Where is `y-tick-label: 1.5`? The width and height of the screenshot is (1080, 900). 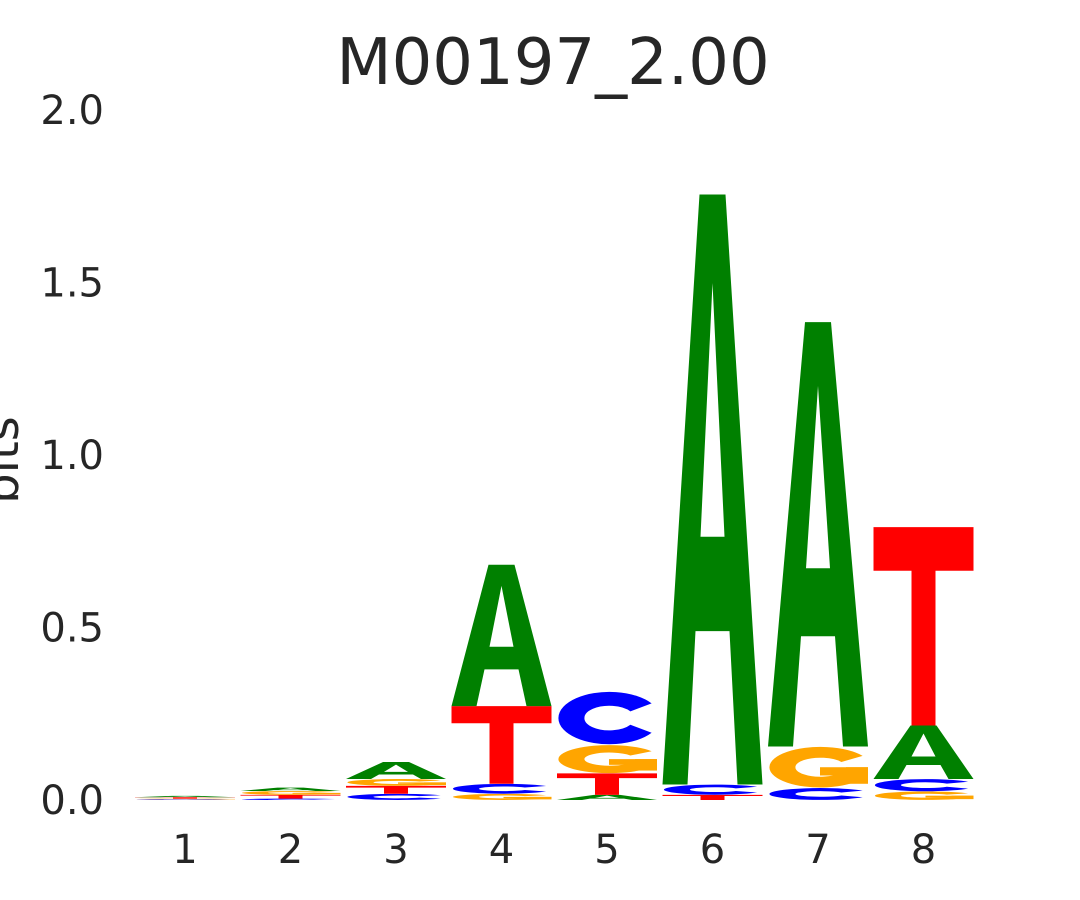
y-tick-label: 1.5 is located at coordinates (72, 284).